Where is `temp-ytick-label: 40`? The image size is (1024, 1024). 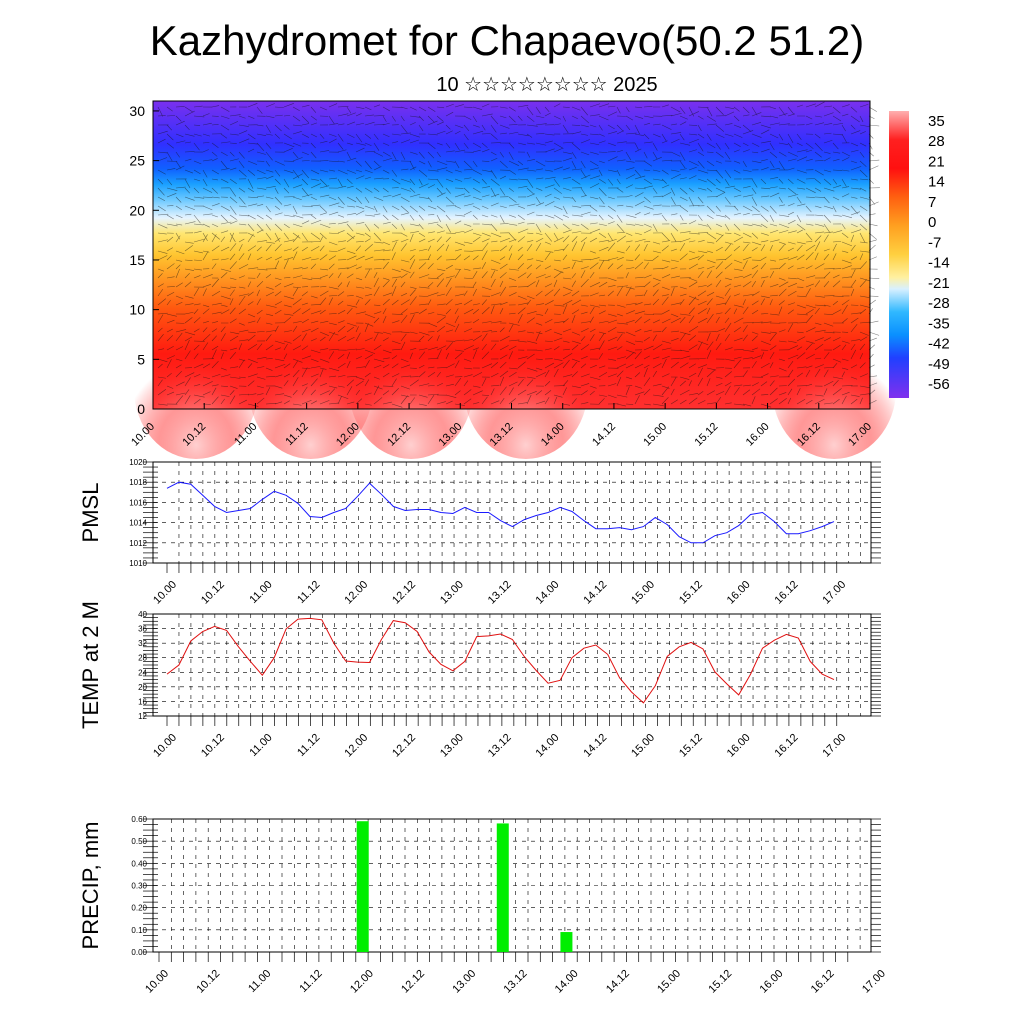
temp-ytick-label: 40 is located at coordinates (142, 614).